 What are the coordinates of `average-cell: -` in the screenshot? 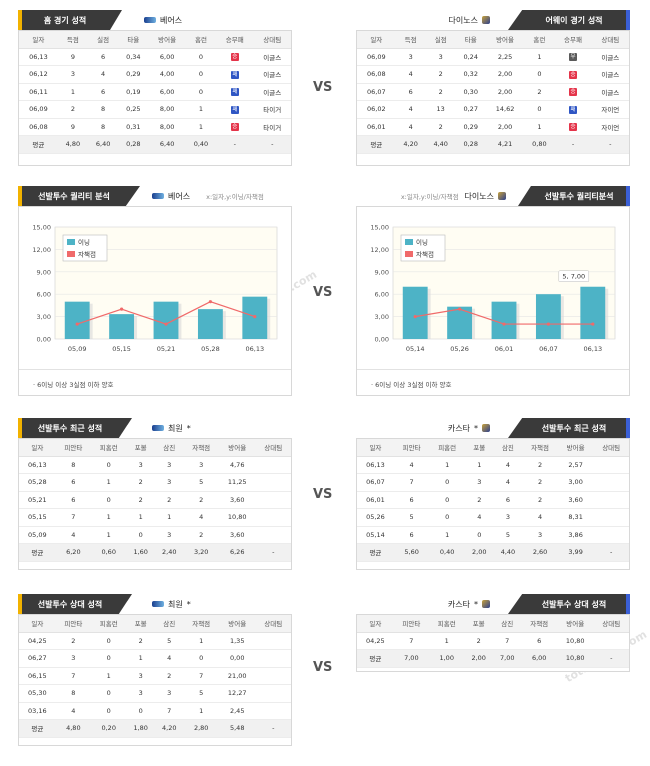 It's located at (610, 144).